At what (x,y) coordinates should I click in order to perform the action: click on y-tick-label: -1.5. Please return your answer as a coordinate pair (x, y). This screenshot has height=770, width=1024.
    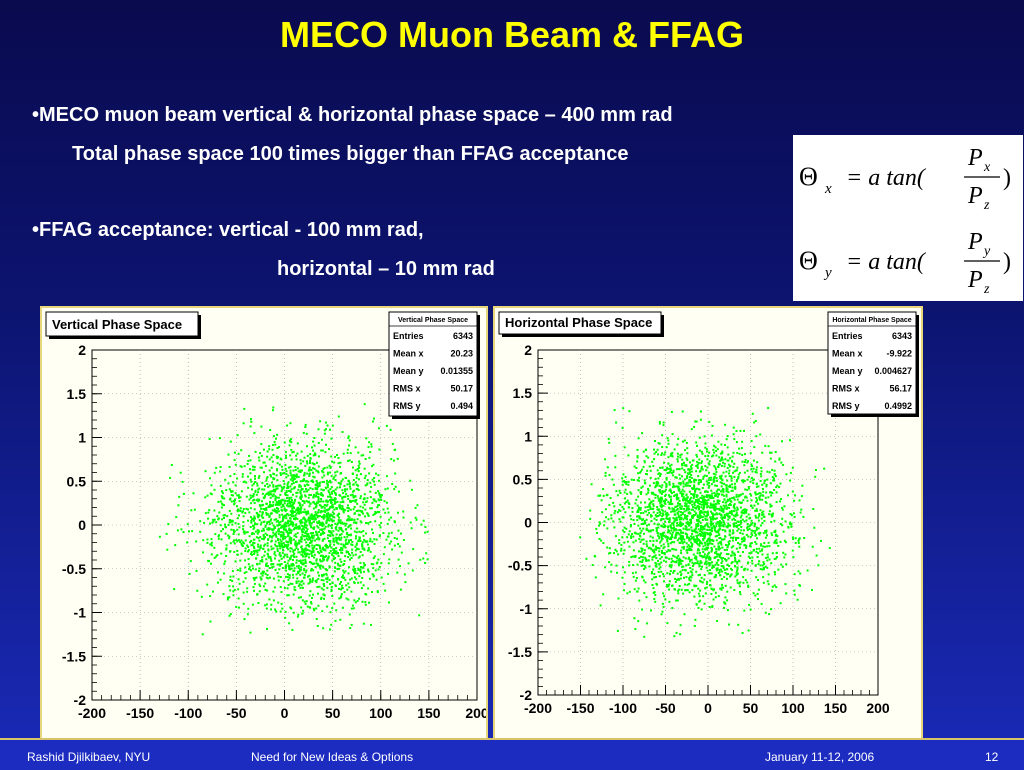
    Looking at the image, I should click on (74, 656).